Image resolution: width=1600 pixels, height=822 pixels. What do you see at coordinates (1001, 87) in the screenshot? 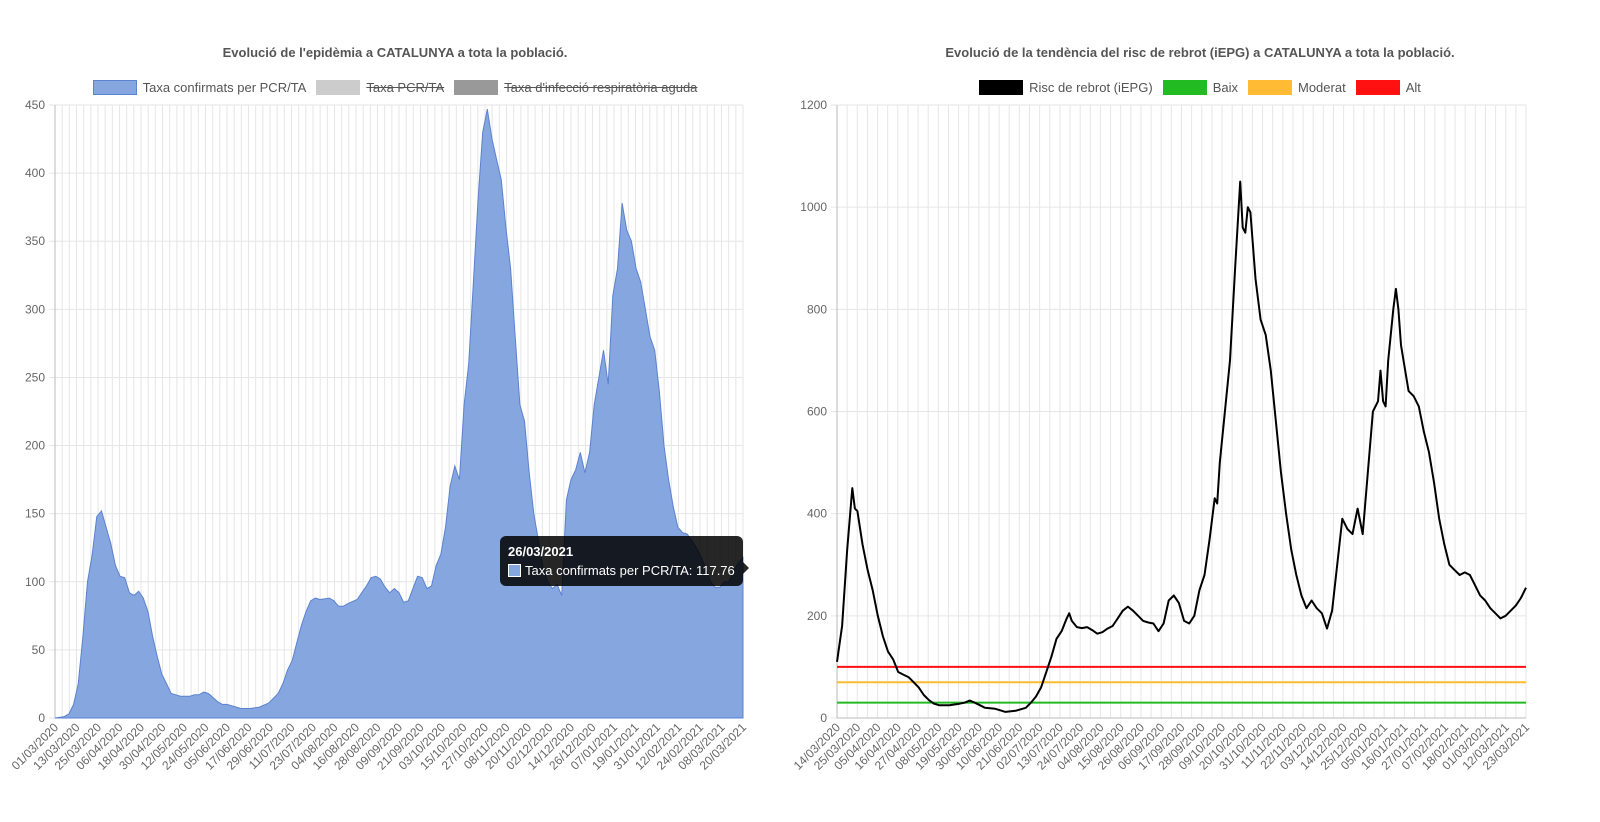
I see `legend-swatch-rebound-risk` at bounding box center [1001, 87].